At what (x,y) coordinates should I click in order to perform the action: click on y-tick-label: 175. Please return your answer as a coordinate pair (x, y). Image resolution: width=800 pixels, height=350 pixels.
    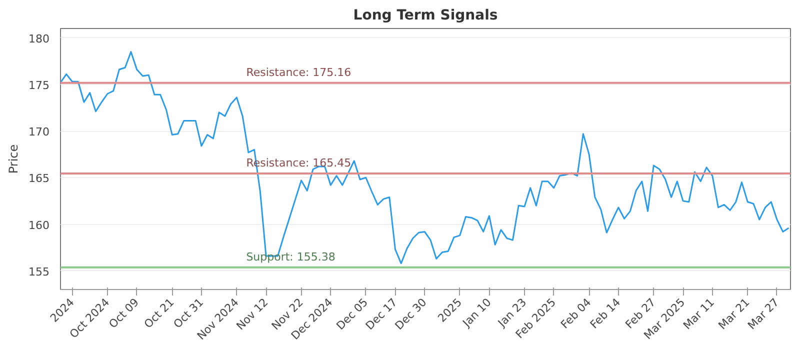
    Looking at the image, I should click on (39, 85).